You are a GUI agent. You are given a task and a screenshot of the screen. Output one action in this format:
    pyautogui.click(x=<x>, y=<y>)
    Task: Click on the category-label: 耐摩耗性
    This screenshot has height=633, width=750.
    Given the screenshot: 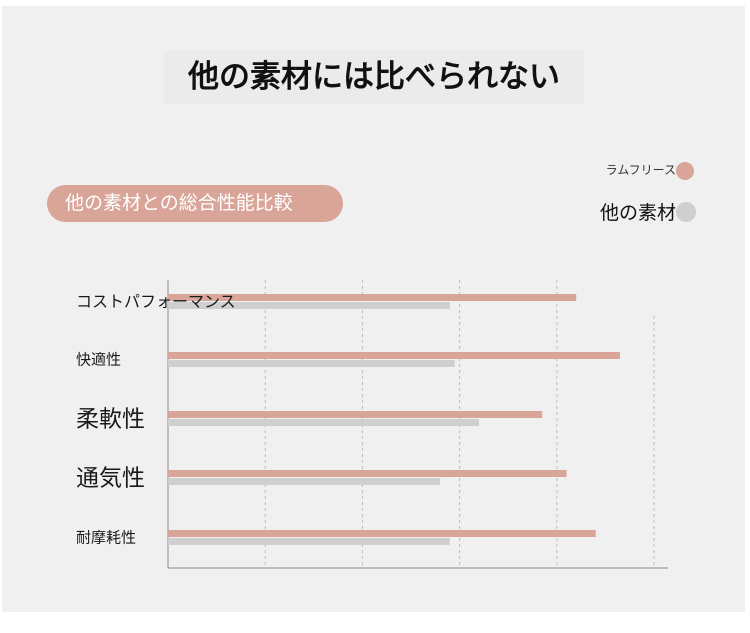 What is the action you would take?
    pyautogui.click(x=106, y=538)
    